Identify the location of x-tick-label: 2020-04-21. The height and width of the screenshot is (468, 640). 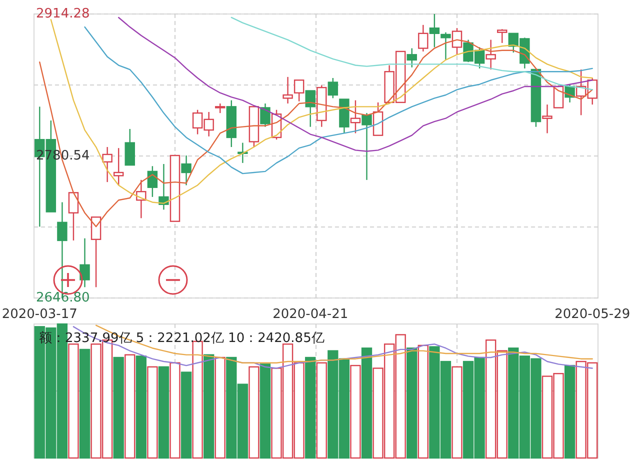
(310, 314).